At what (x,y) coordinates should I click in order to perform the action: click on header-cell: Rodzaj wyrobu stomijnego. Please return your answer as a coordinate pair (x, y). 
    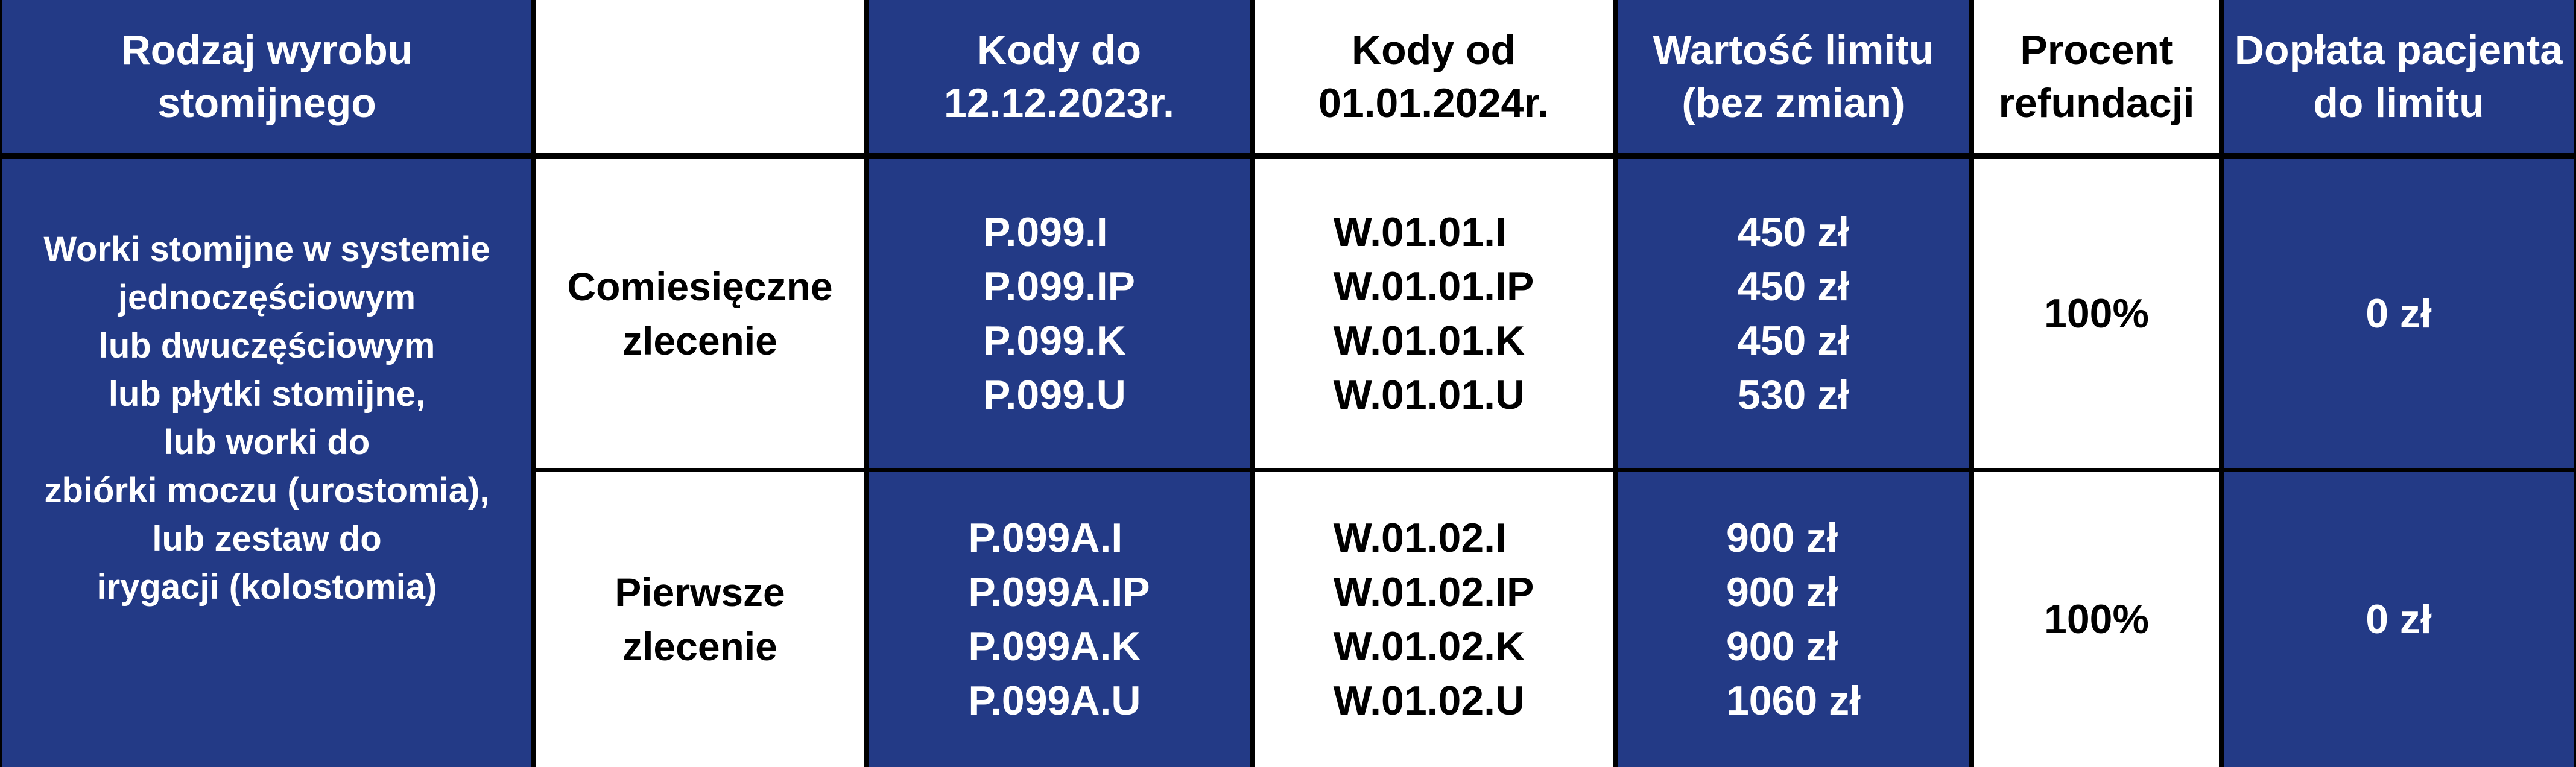
    Looking at the image, I should click on (266, 77).